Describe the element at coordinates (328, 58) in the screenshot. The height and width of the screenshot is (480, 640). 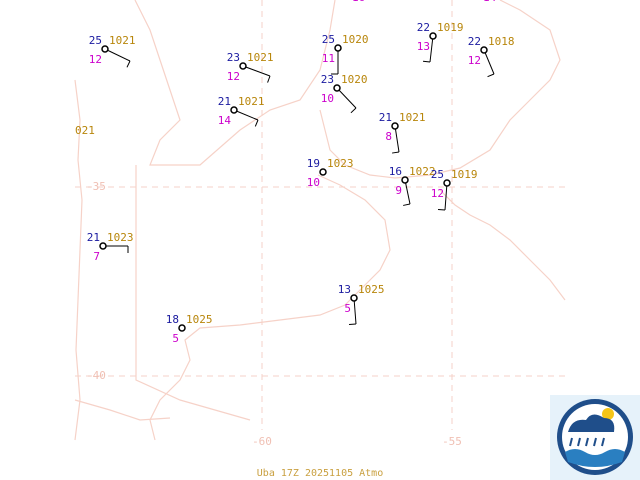
I see `dewpoint: 11` at that location.